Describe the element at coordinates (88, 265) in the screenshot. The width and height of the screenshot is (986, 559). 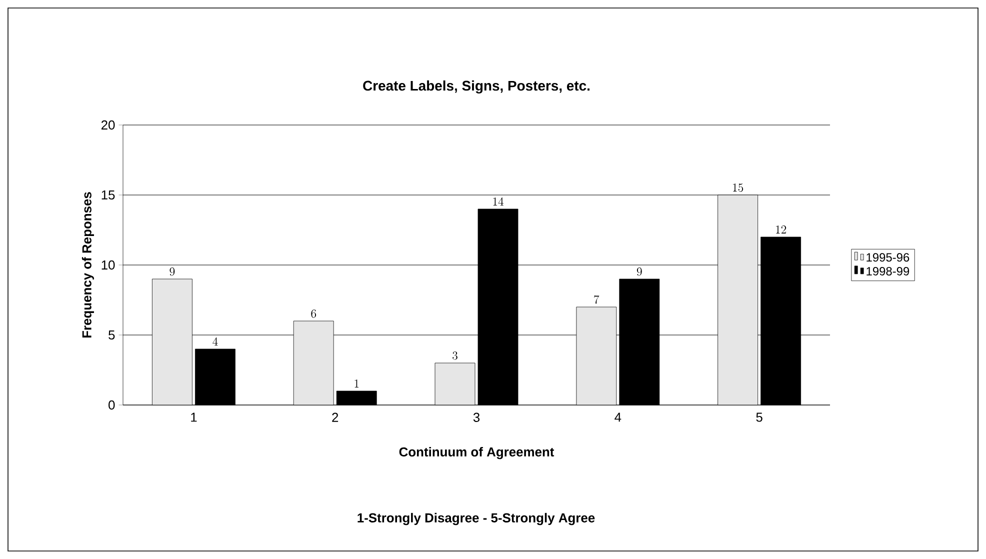
I see `y-axis-title: Frequency of Reponses` at that location.